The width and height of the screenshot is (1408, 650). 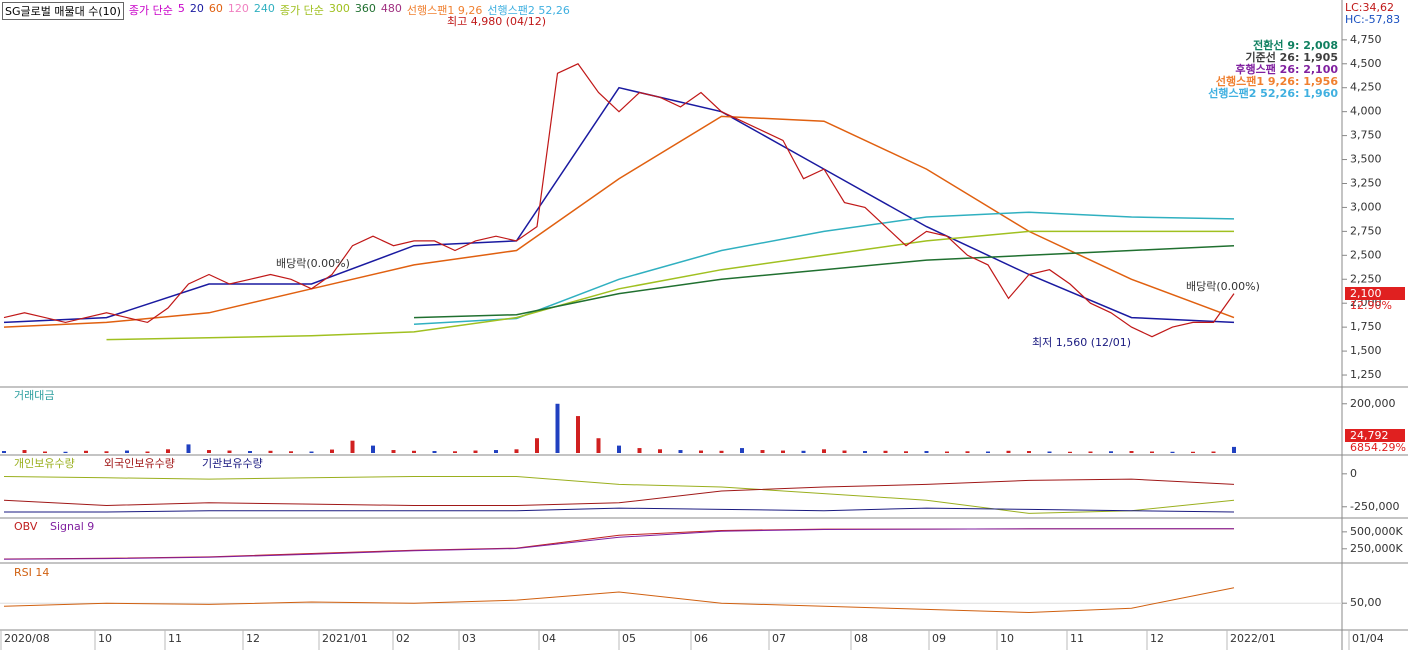 What do you see at coordinates (391, 8) in the screenshot?
I see `legend-period: 480` at bounding box center [391, 8].